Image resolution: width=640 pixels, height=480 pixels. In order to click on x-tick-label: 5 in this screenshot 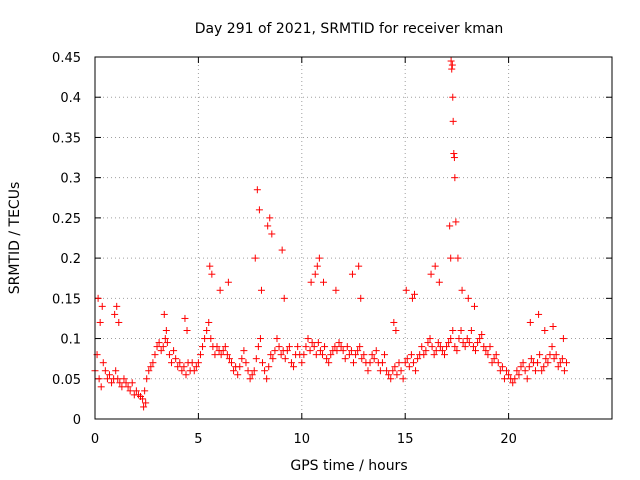, I will do `click(198, 439)`.